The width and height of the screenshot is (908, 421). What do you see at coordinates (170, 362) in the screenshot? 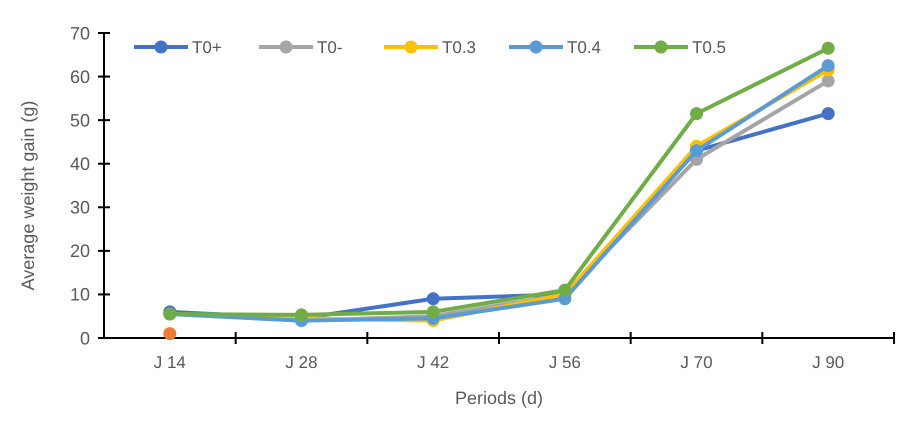
I see `x-tick-label: J 14` at bounding box center [170, 362].